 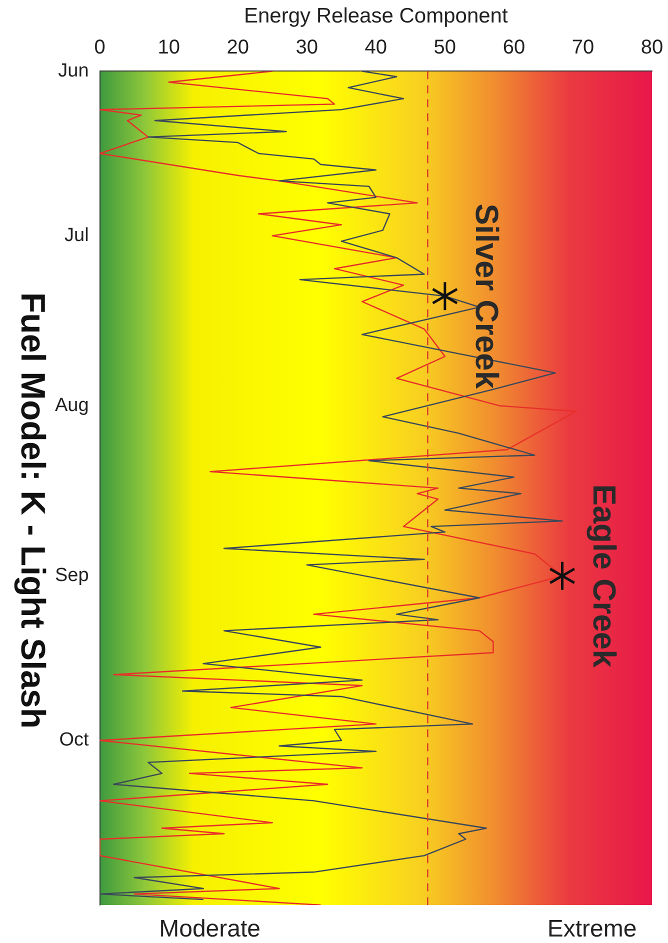 What do you see at coordinates (209, 929) in the screenshot?
I see `text: Moderate` at bounding box center [209, 929].